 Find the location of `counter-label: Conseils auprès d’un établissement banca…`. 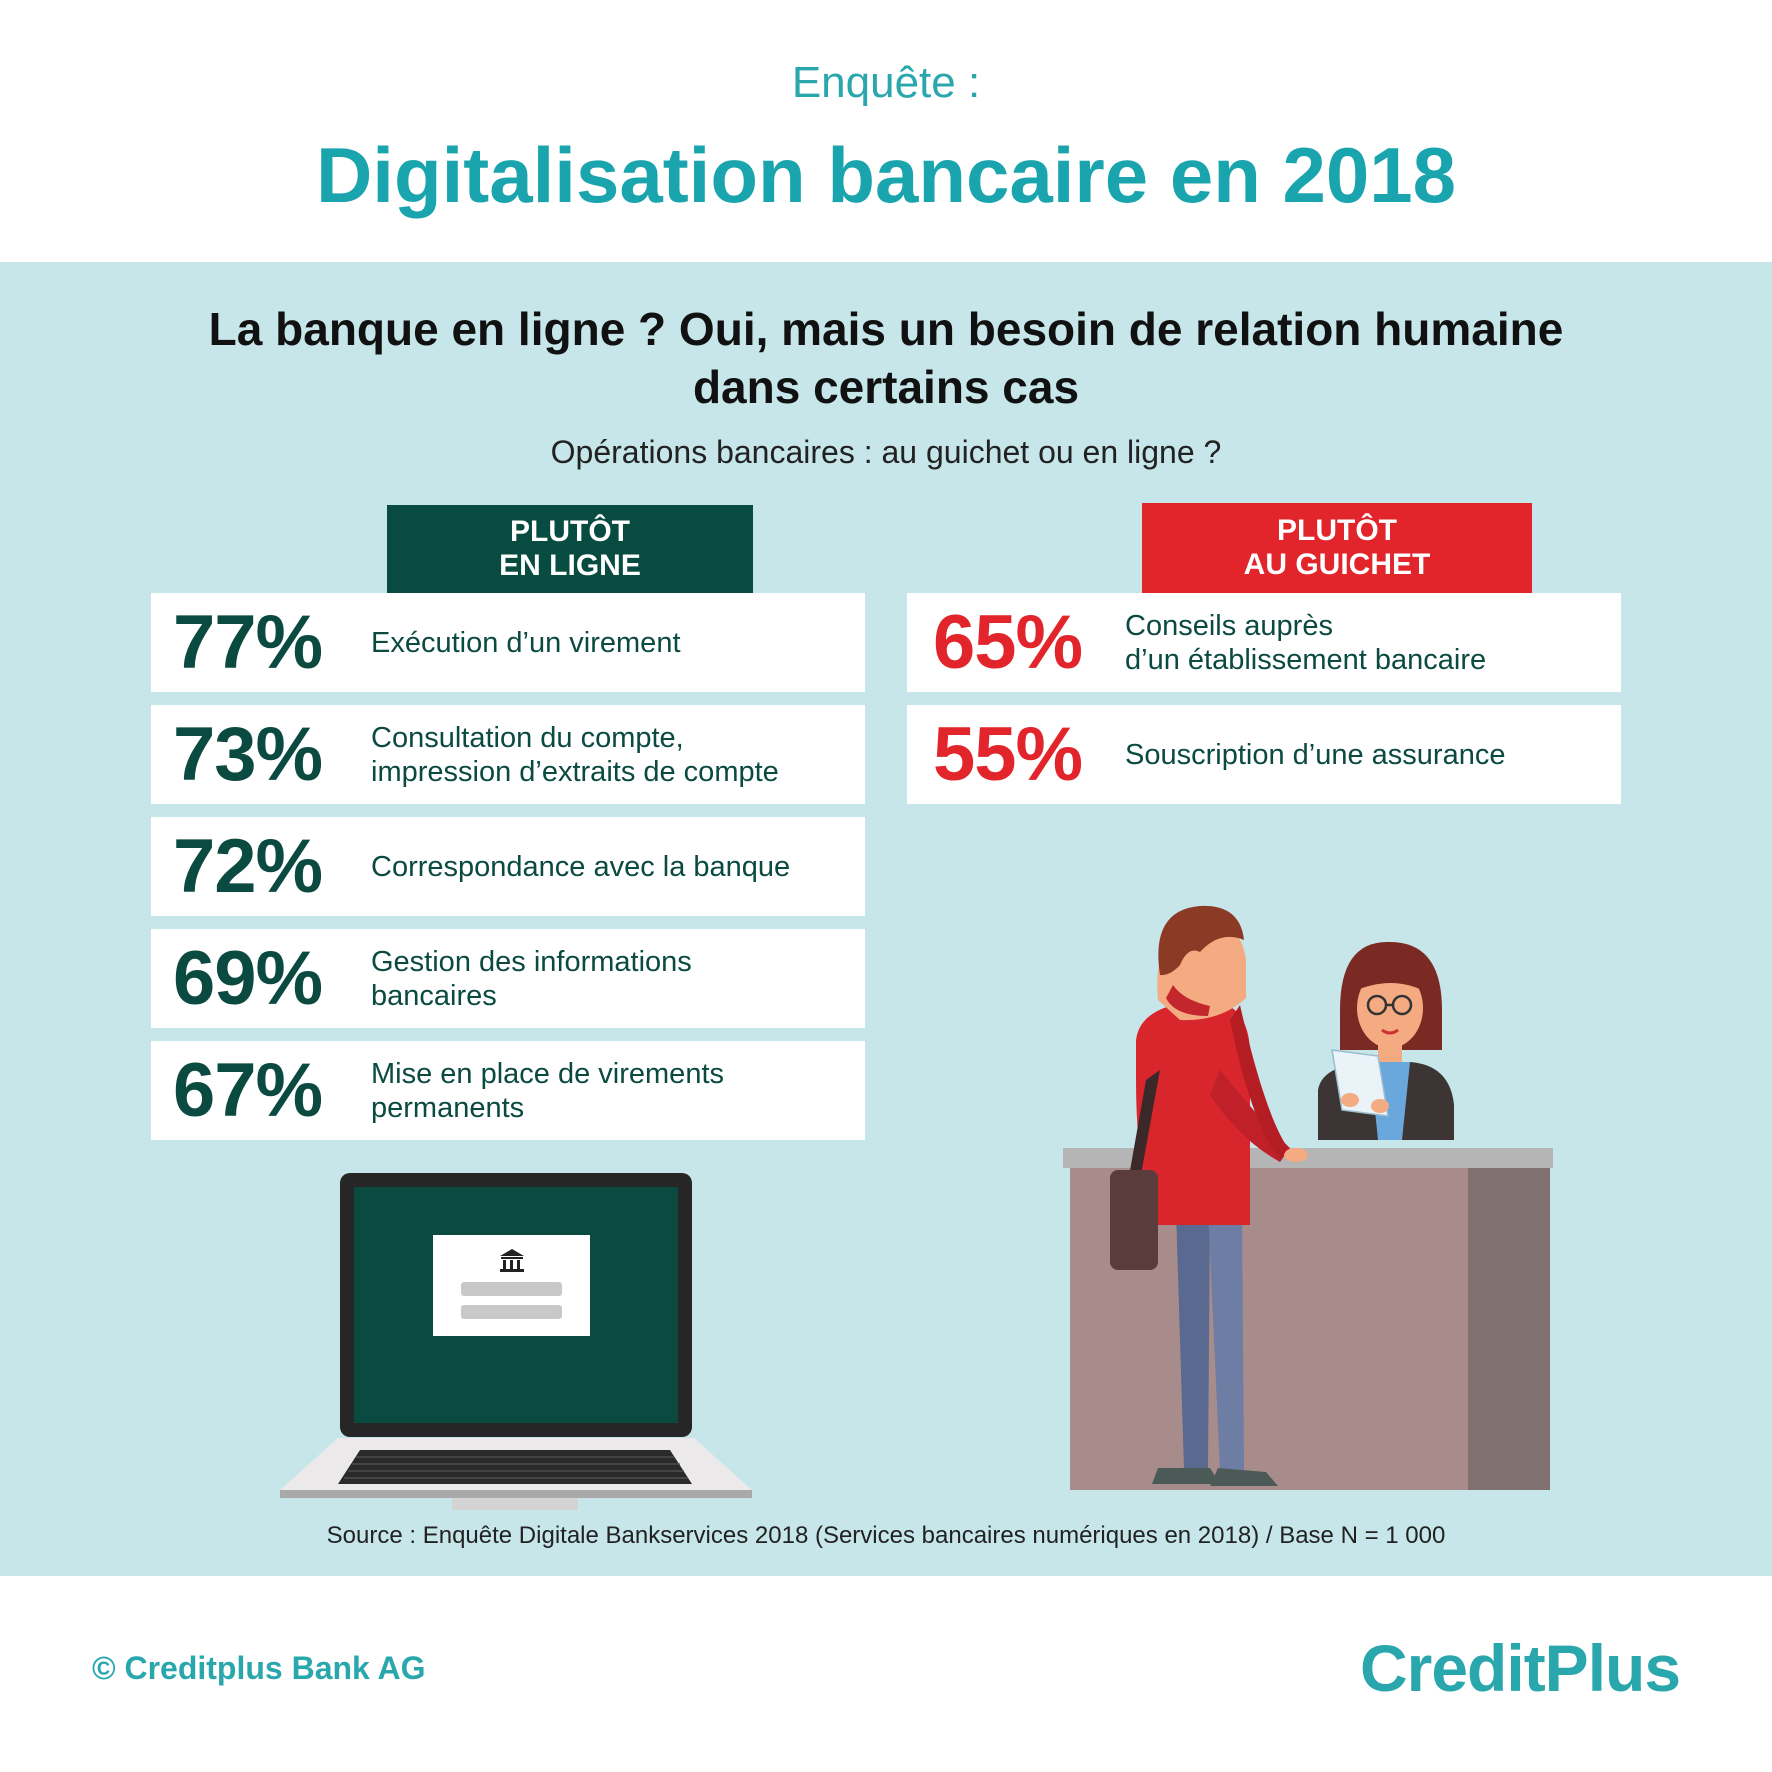

counter-label: Conseils auprès d’un établissement banca… is located at coordinates (1305, 643).